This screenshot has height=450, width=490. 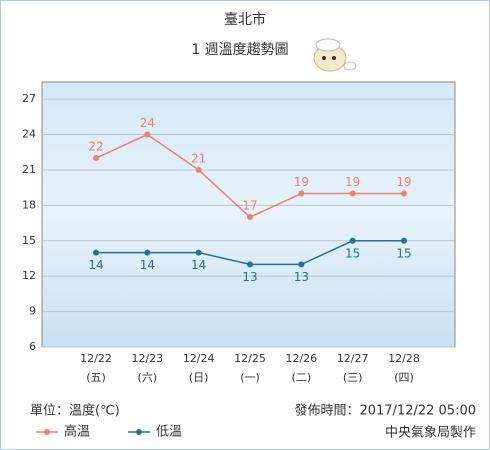 I want to click on unit-note: 單位：溫度(℃), so click(x=75, y=411).